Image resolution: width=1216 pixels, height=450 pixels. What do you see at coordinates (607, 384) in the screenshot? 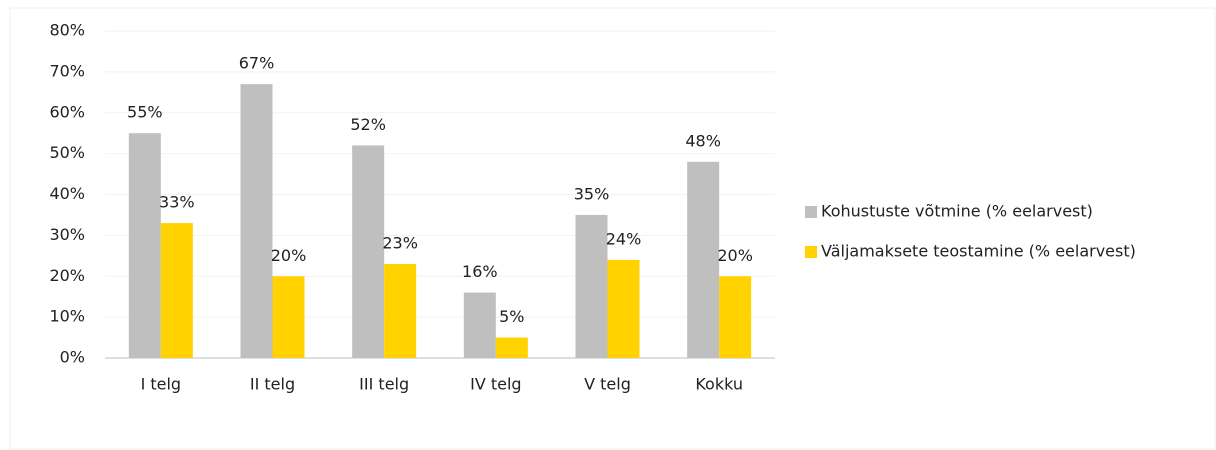
I see `x-tick-label: V telg` at bounding box center [607, 384].